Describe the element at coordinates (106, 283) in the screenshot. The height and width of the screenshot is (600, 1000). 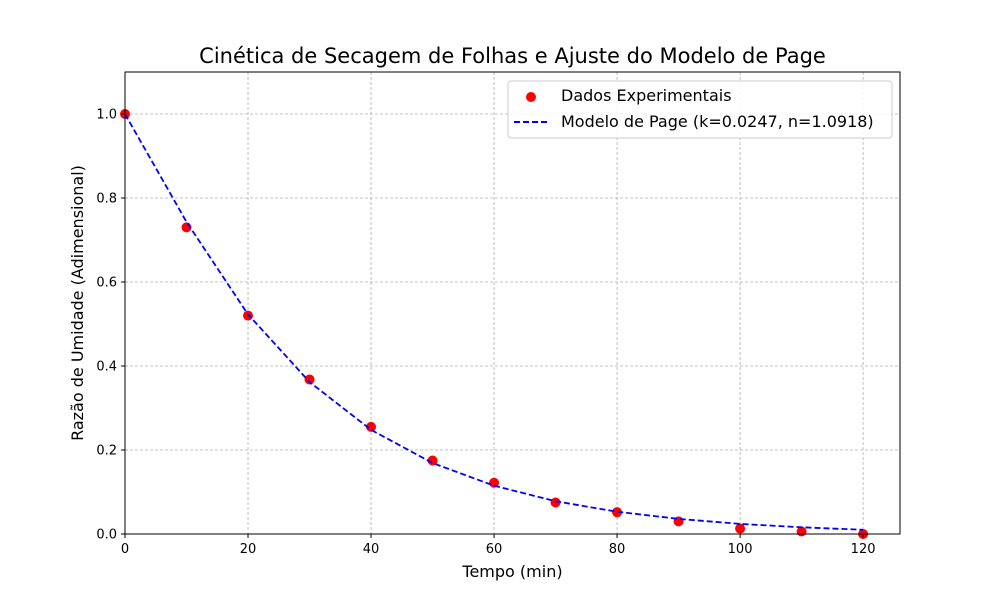
I see `y-tick-label: 0.6` at that location.